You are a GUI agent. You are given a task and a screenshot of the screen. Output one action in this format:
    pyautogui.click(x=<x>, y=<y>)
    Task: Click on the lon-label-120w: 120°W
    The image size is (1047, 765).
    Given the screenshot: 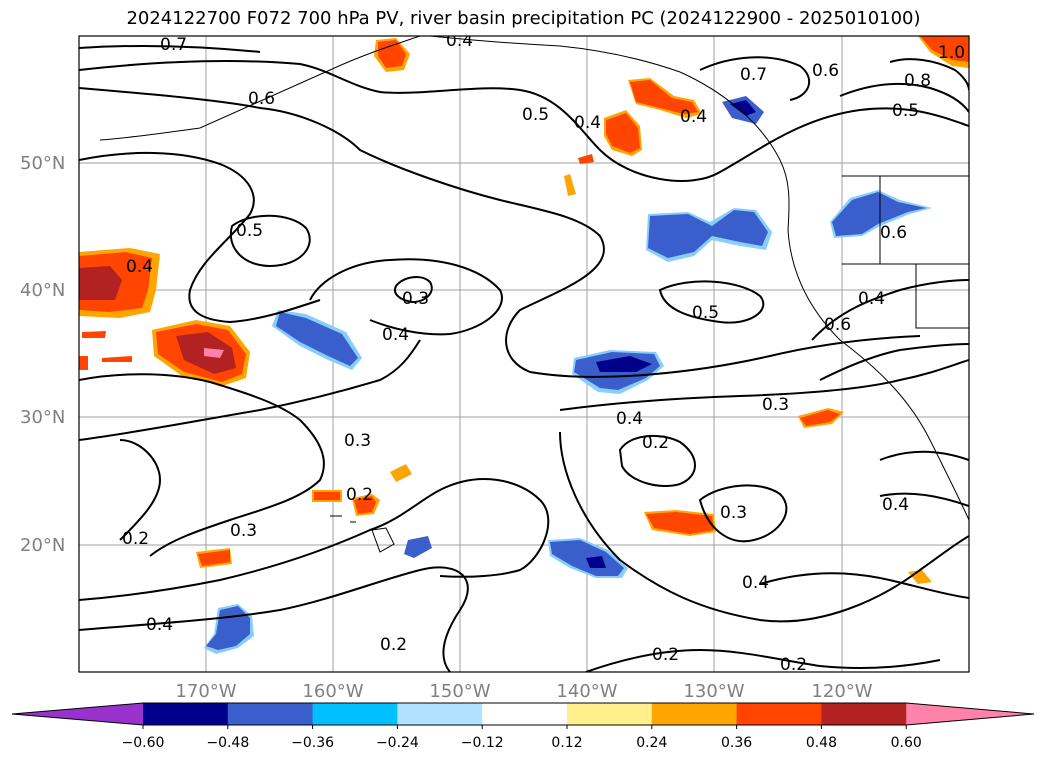 What is the action you would take?
    pyautogui.click(x=841, y=691)
    